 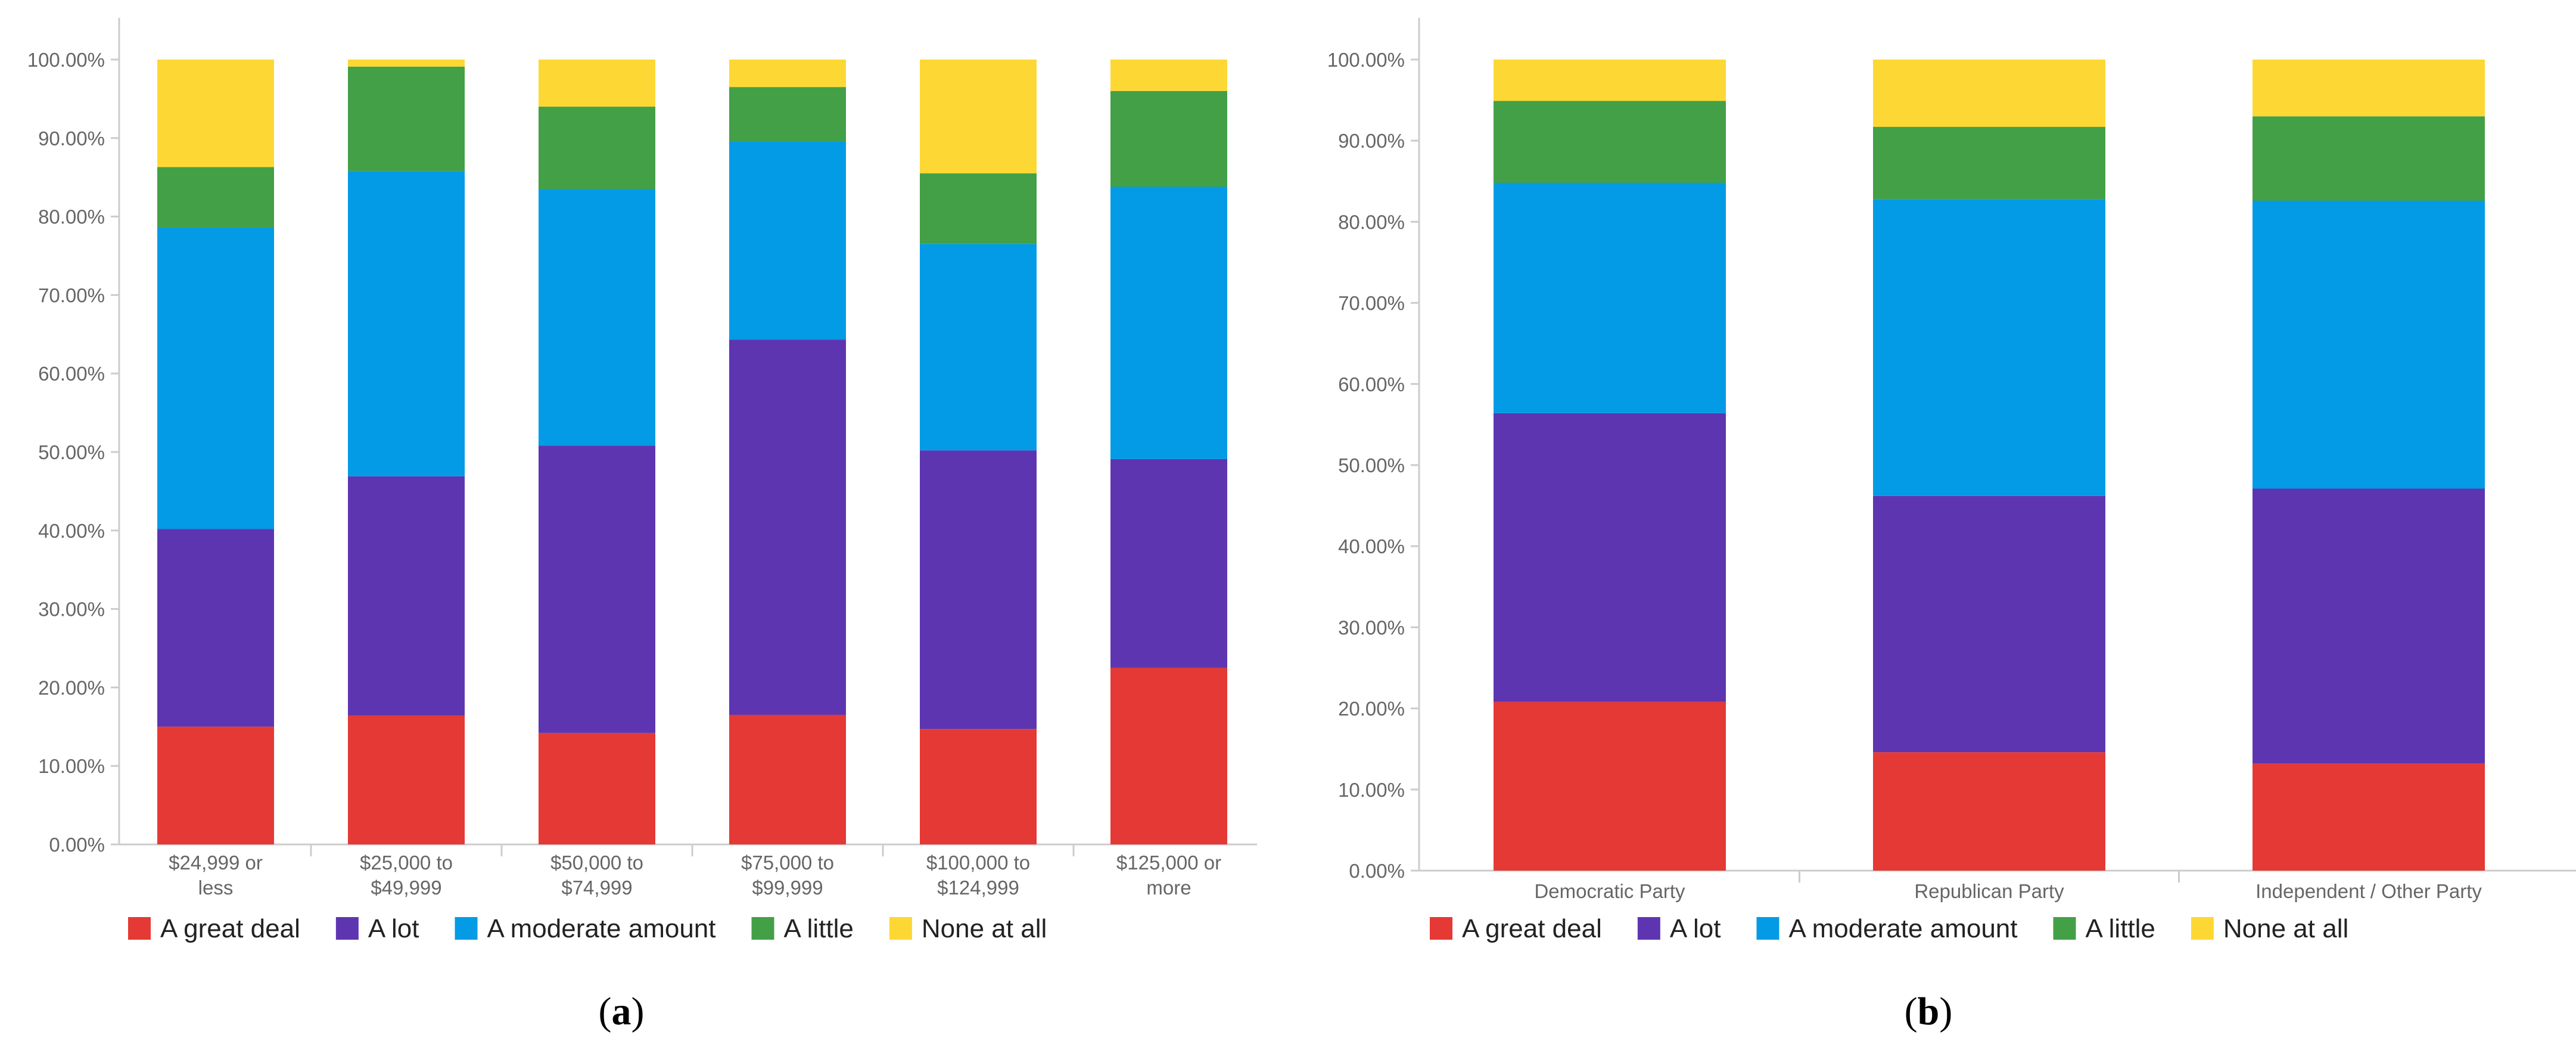 I want to click on x-category-label: Republican Party, so click(x=1989, y=891).